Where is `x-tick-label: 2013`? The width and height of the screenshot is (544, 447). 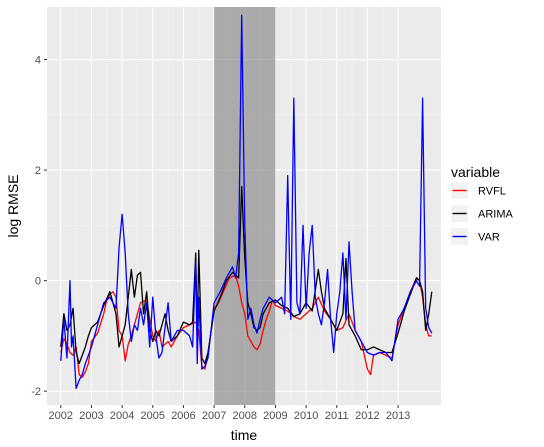
x-tick-label: 2013 is located at coordinates (398, 416).